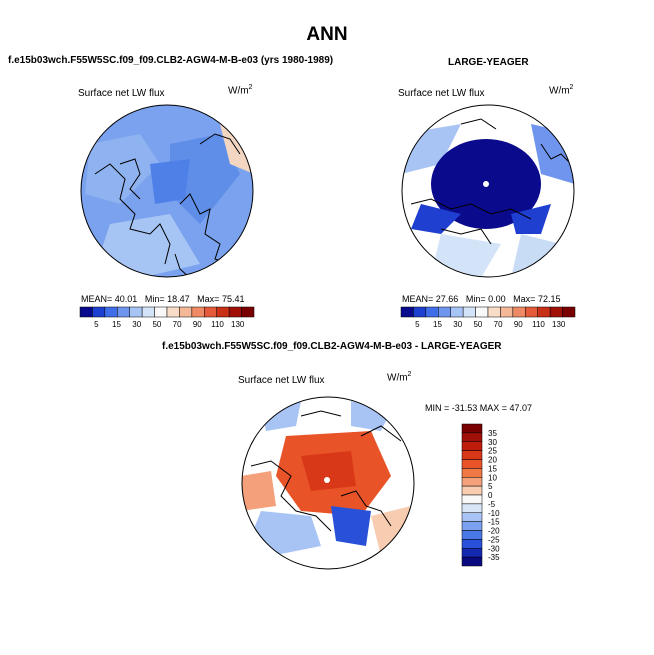 This screenshot has height=655, width=654. Describe the element at coordinates (481, 299) in the screenshot. I see `panel2-stats: MEAN= 27.66 Min= 0.00 Max= 72.15` at that location.